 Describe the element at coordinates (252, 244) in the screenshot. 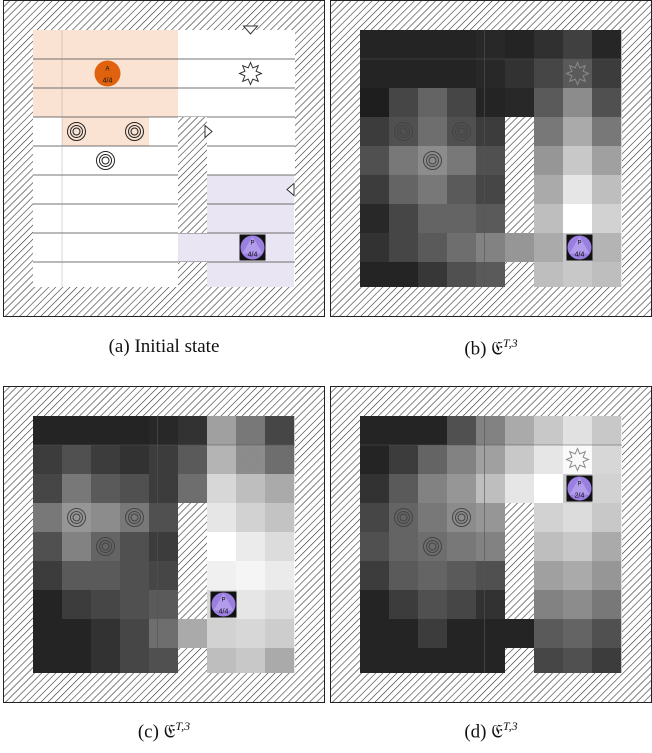

I see `agent-label-top: P` at that location.